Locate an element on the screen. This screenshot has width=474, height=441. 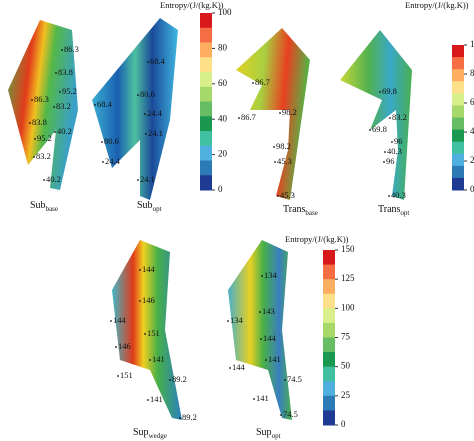
colorbar-tick-label: 150 is located at coordinates (348, 249).